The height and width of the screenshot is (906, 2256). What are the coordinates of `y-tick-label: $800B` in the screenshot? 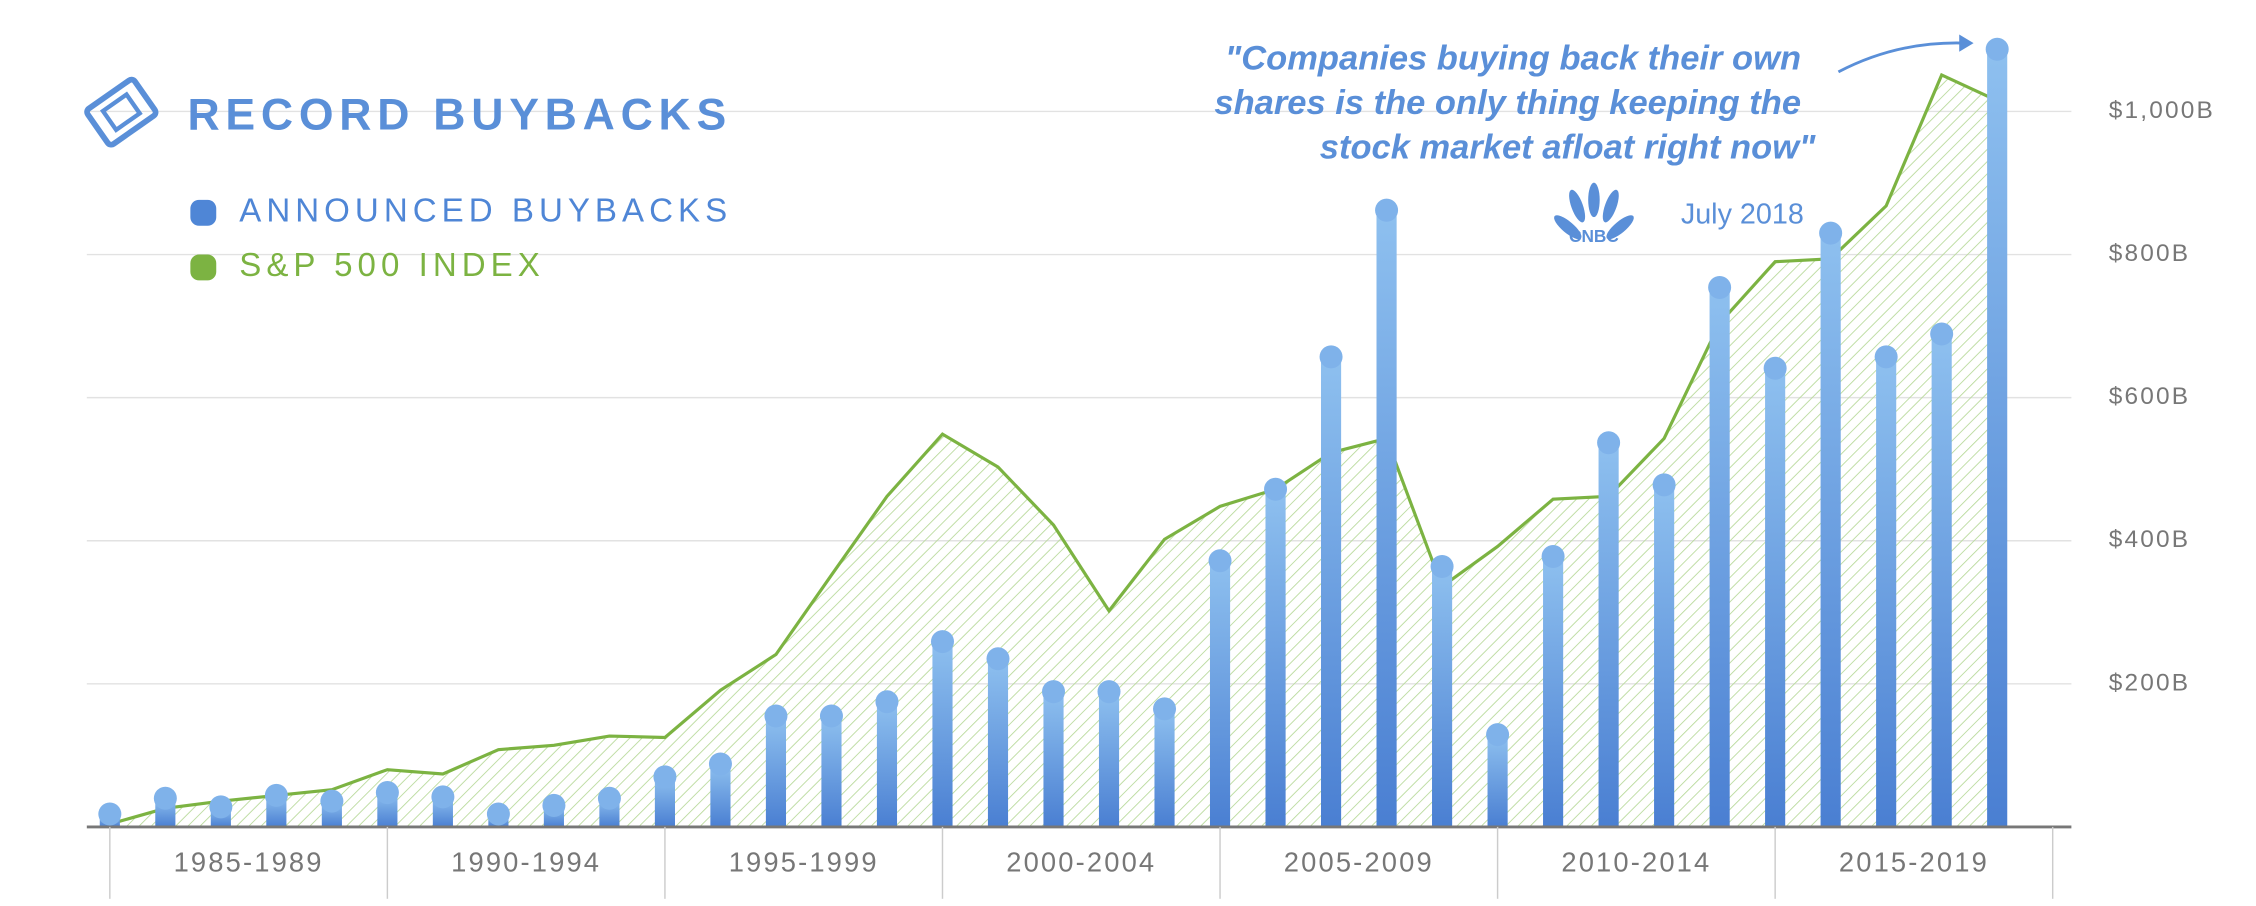 It's located at (2149, 253).